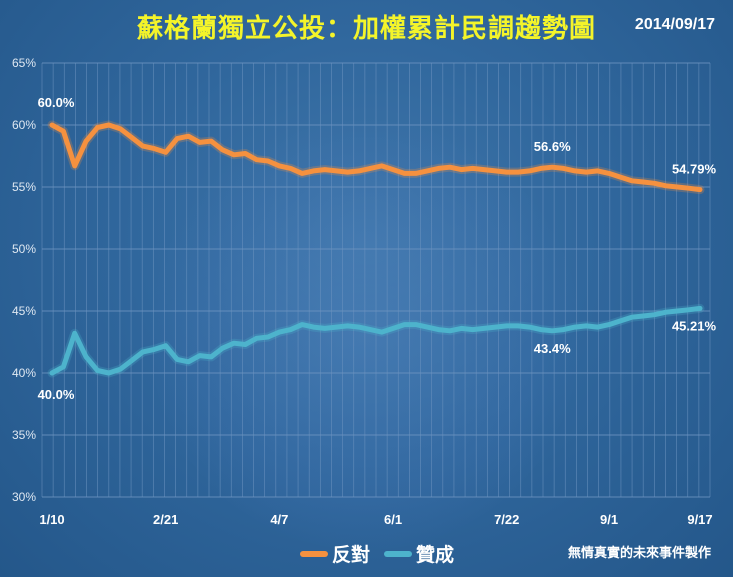  What do you see at coordinates (376, 340) in the screenshot?
I see `series-line-support` at bounding box center [376, 340].